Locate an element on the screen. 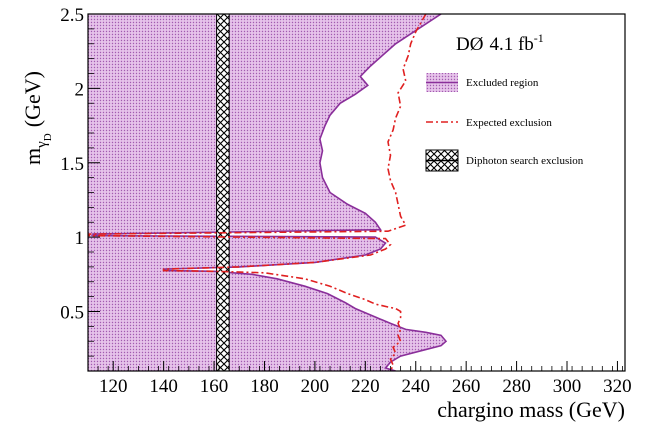 The width and height of the screenshot is (652, 426). x-tick-label: 180 is located at coordinates (264, 386).